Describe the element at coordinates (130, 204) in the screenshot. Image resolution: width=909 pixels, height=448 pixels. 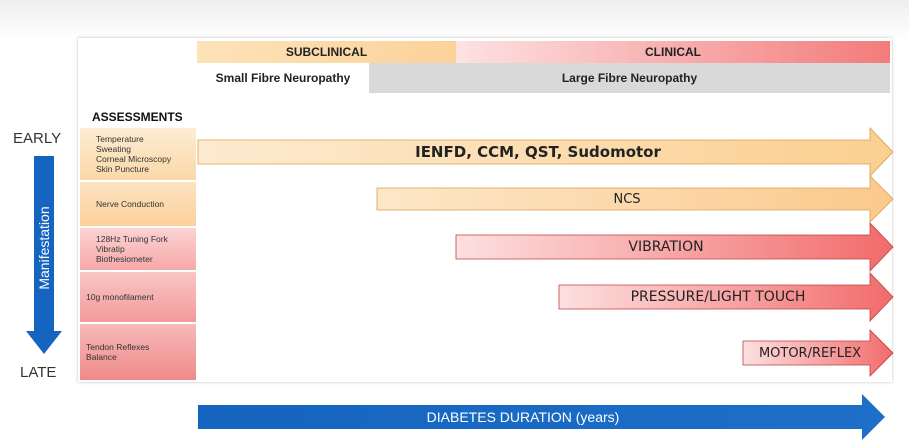
I see `assessment-line: Nerve Conduction` at that location.